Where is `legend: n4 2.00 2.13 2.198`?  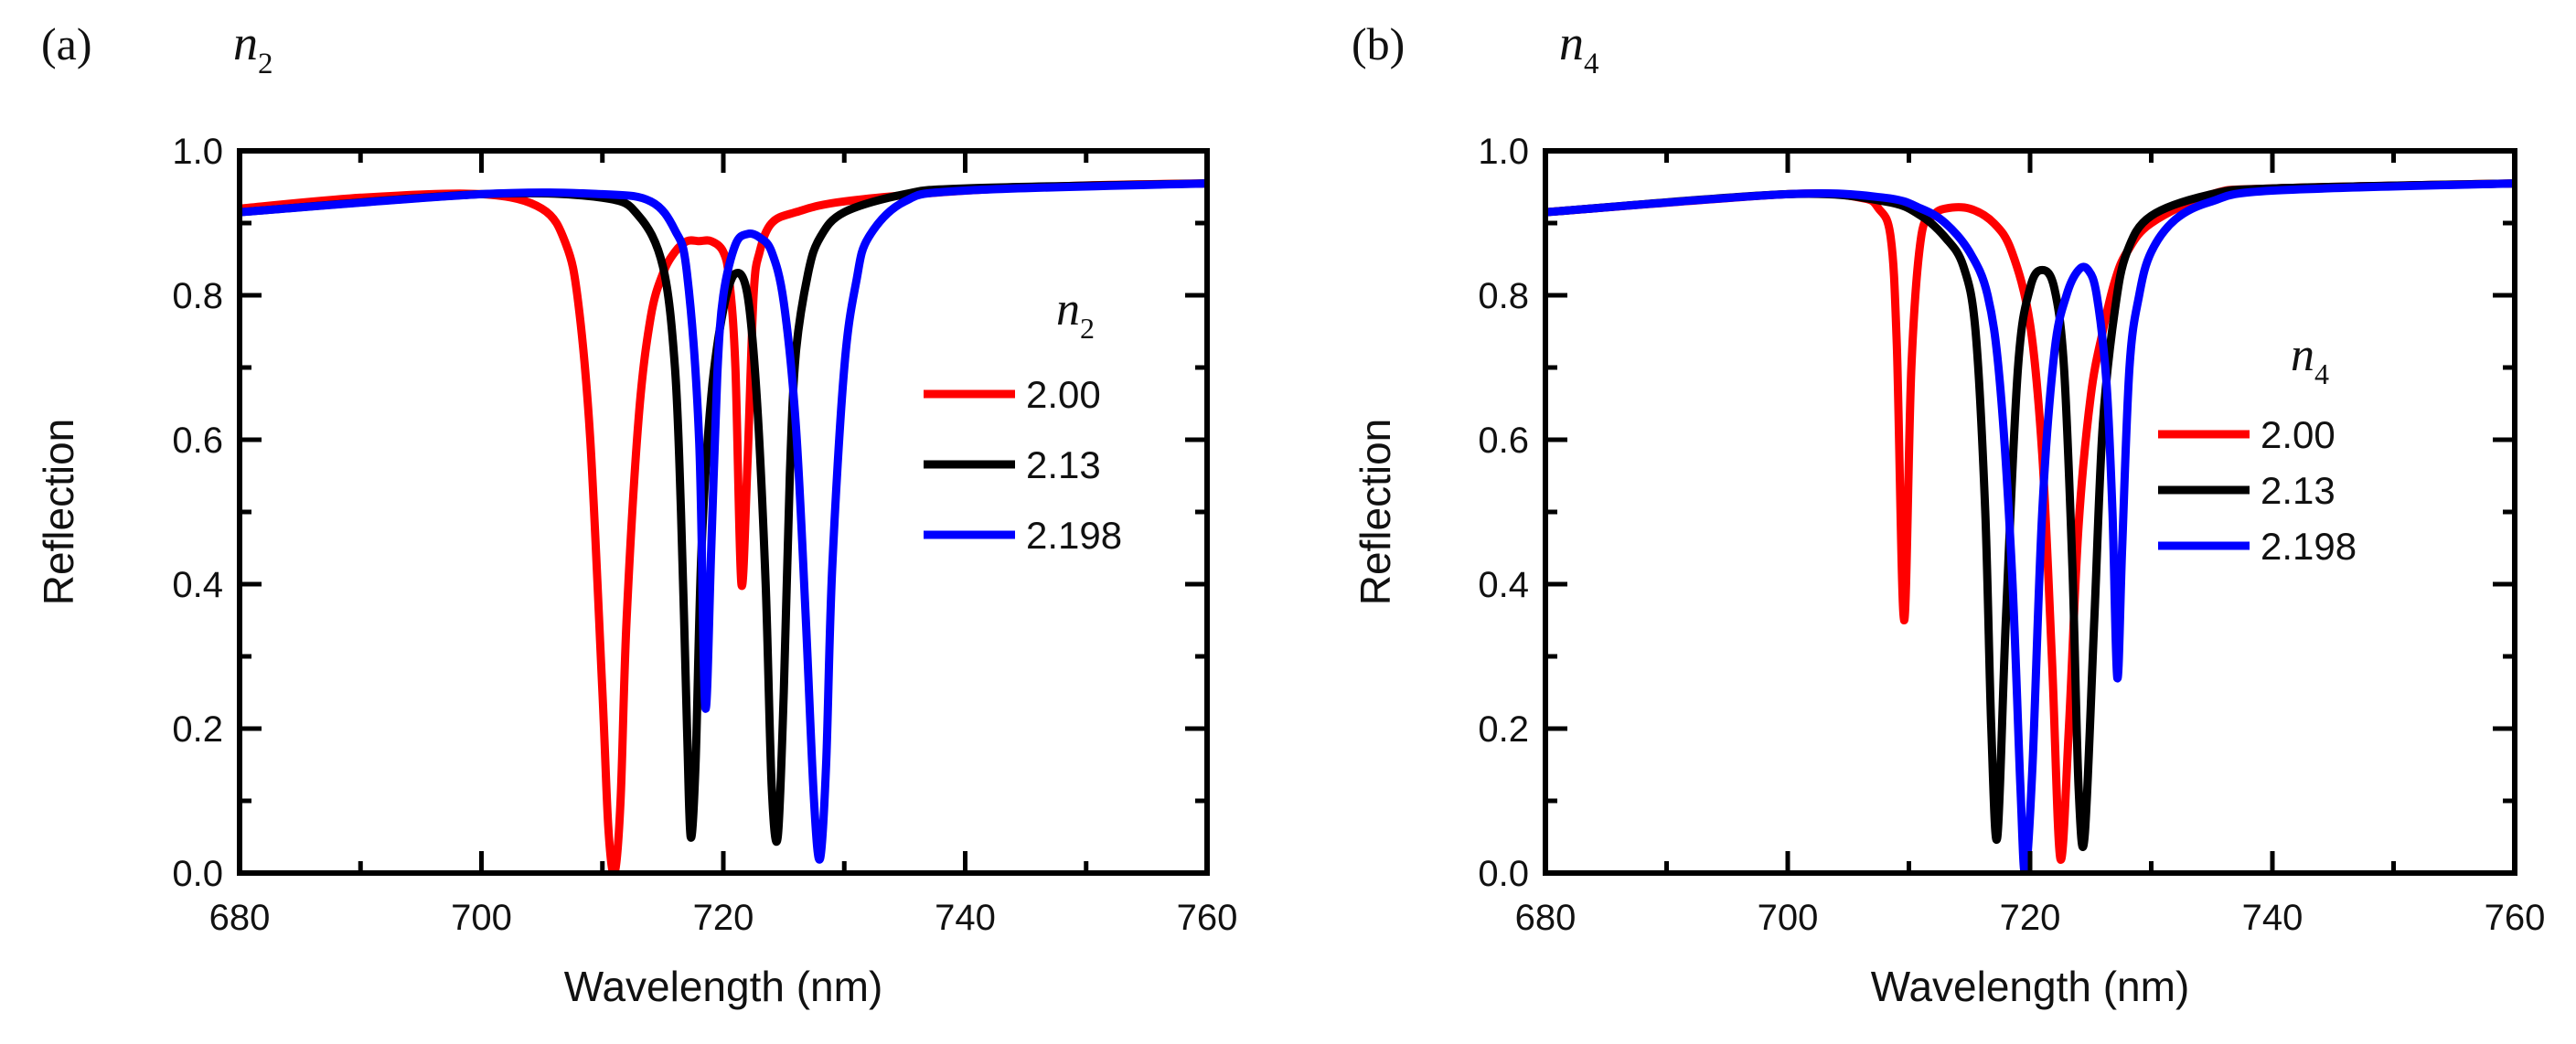 legend: n4 2.00 2.13 2.198 is located at coordinates (2257, 448).